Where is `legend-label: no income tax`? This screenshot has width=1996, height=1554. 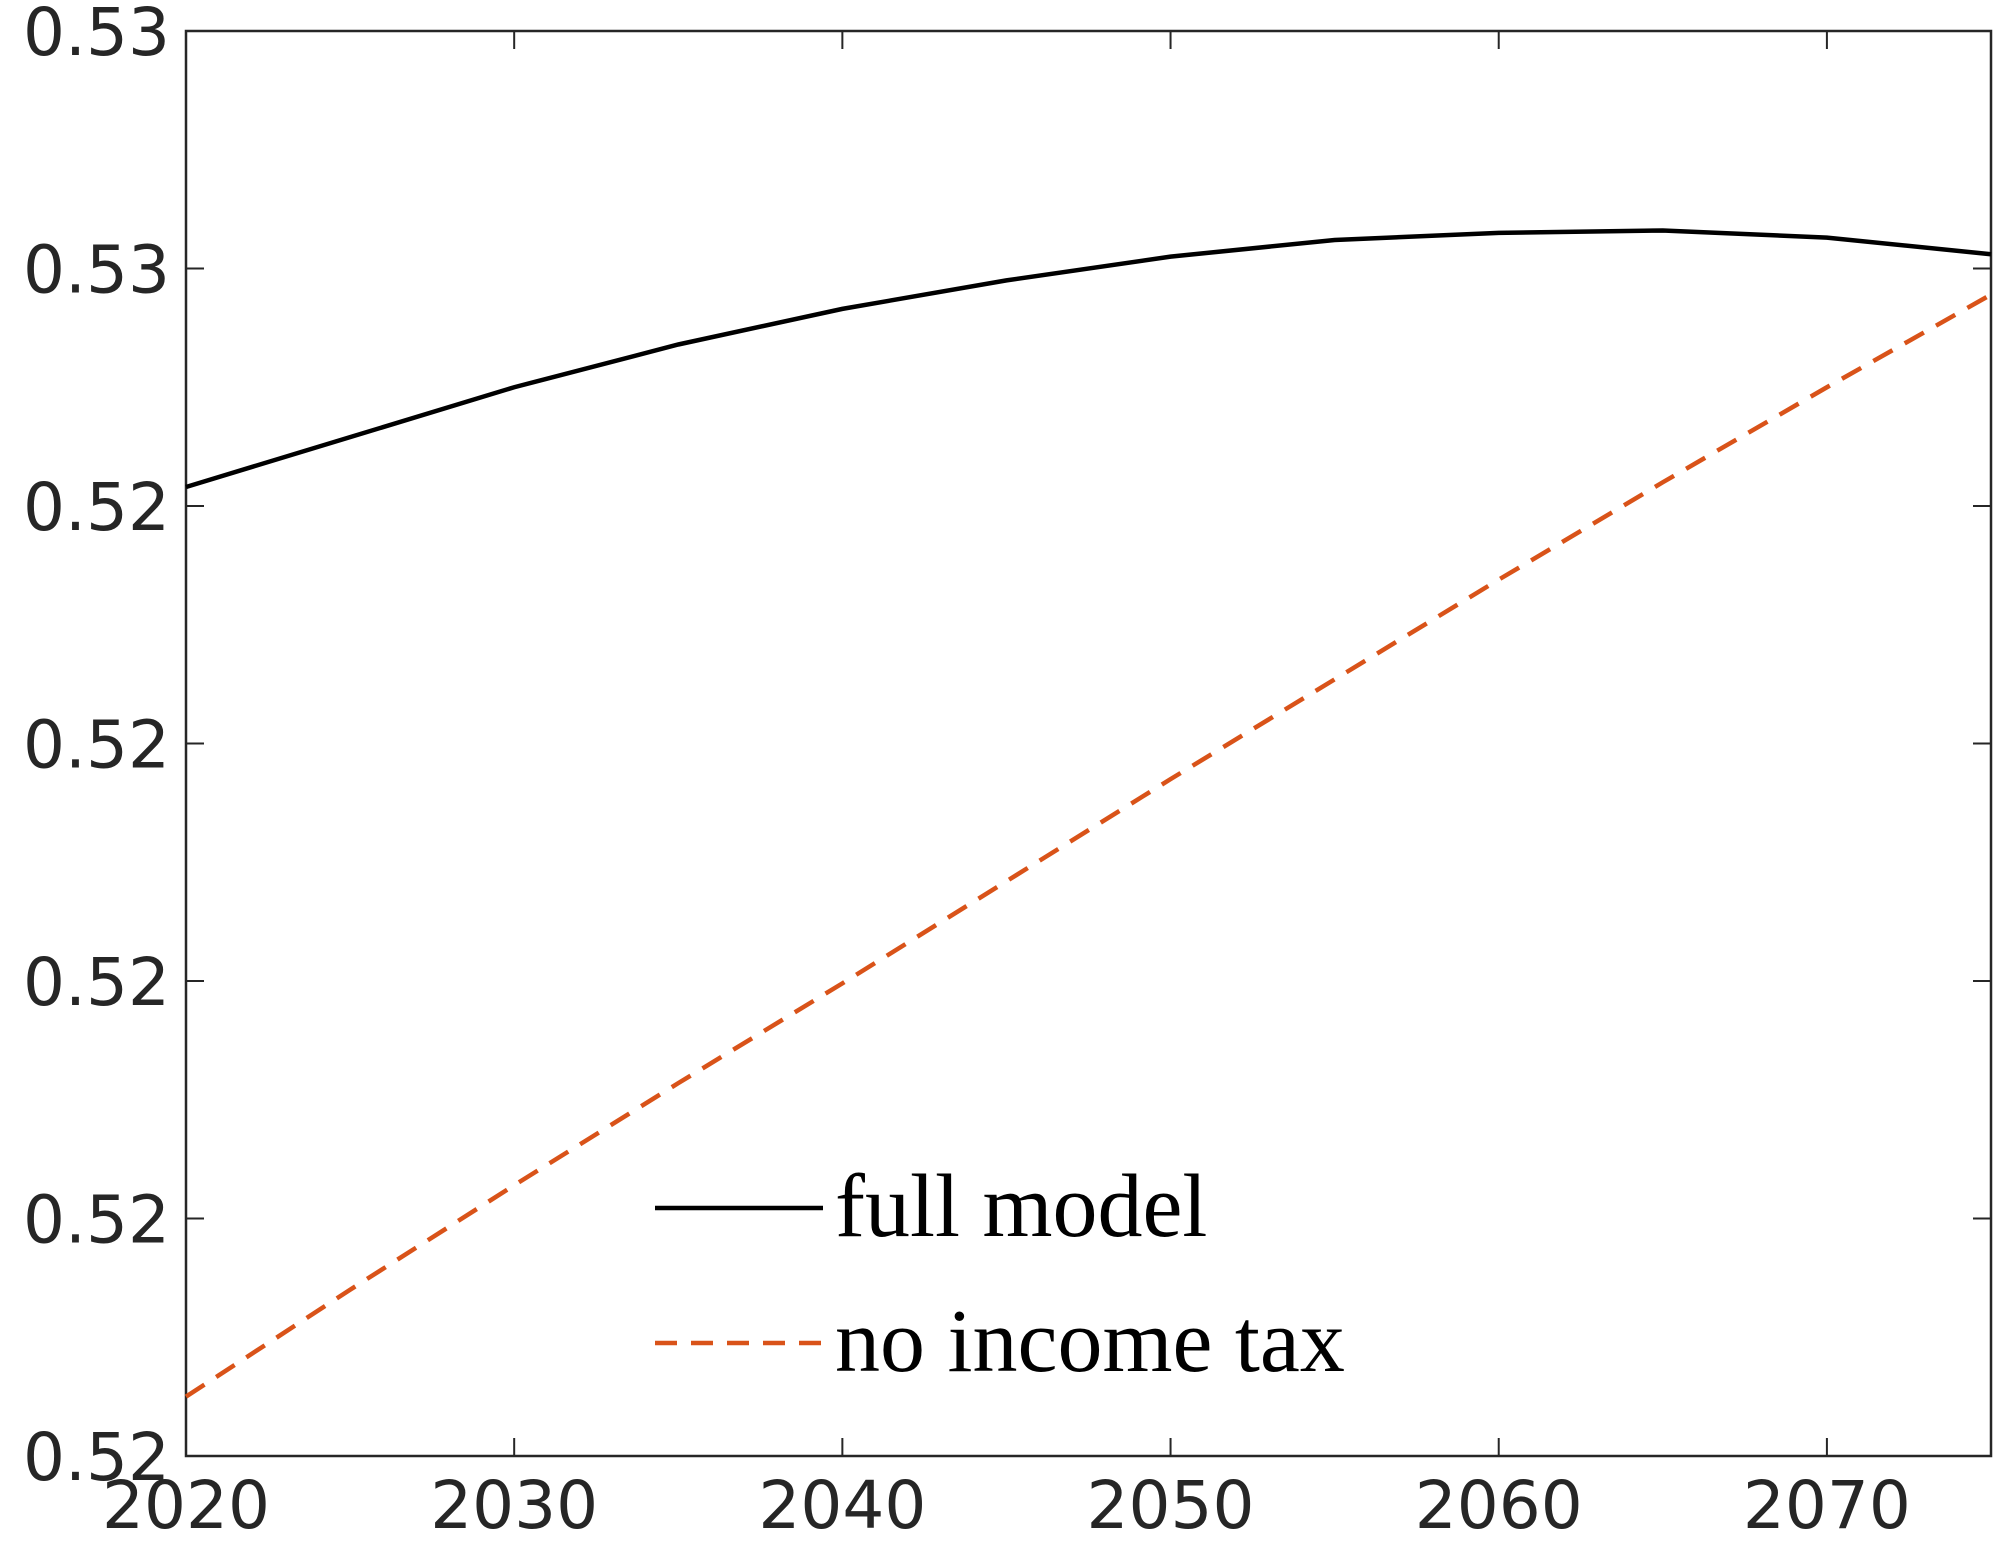
legend-label: no income tax is located at coordinates (1090, 1341).